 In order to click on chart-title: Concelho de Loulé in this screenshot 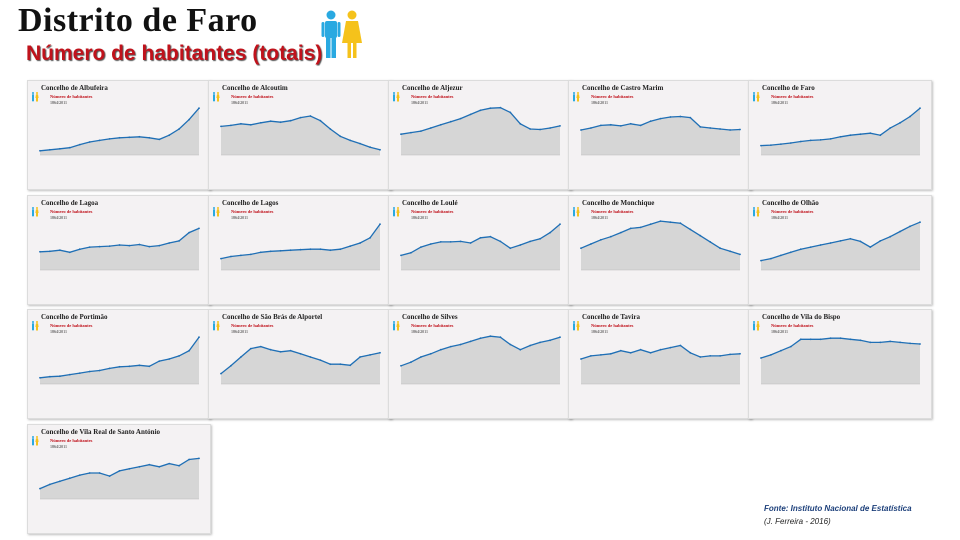, I will do `click(430, 203)`.